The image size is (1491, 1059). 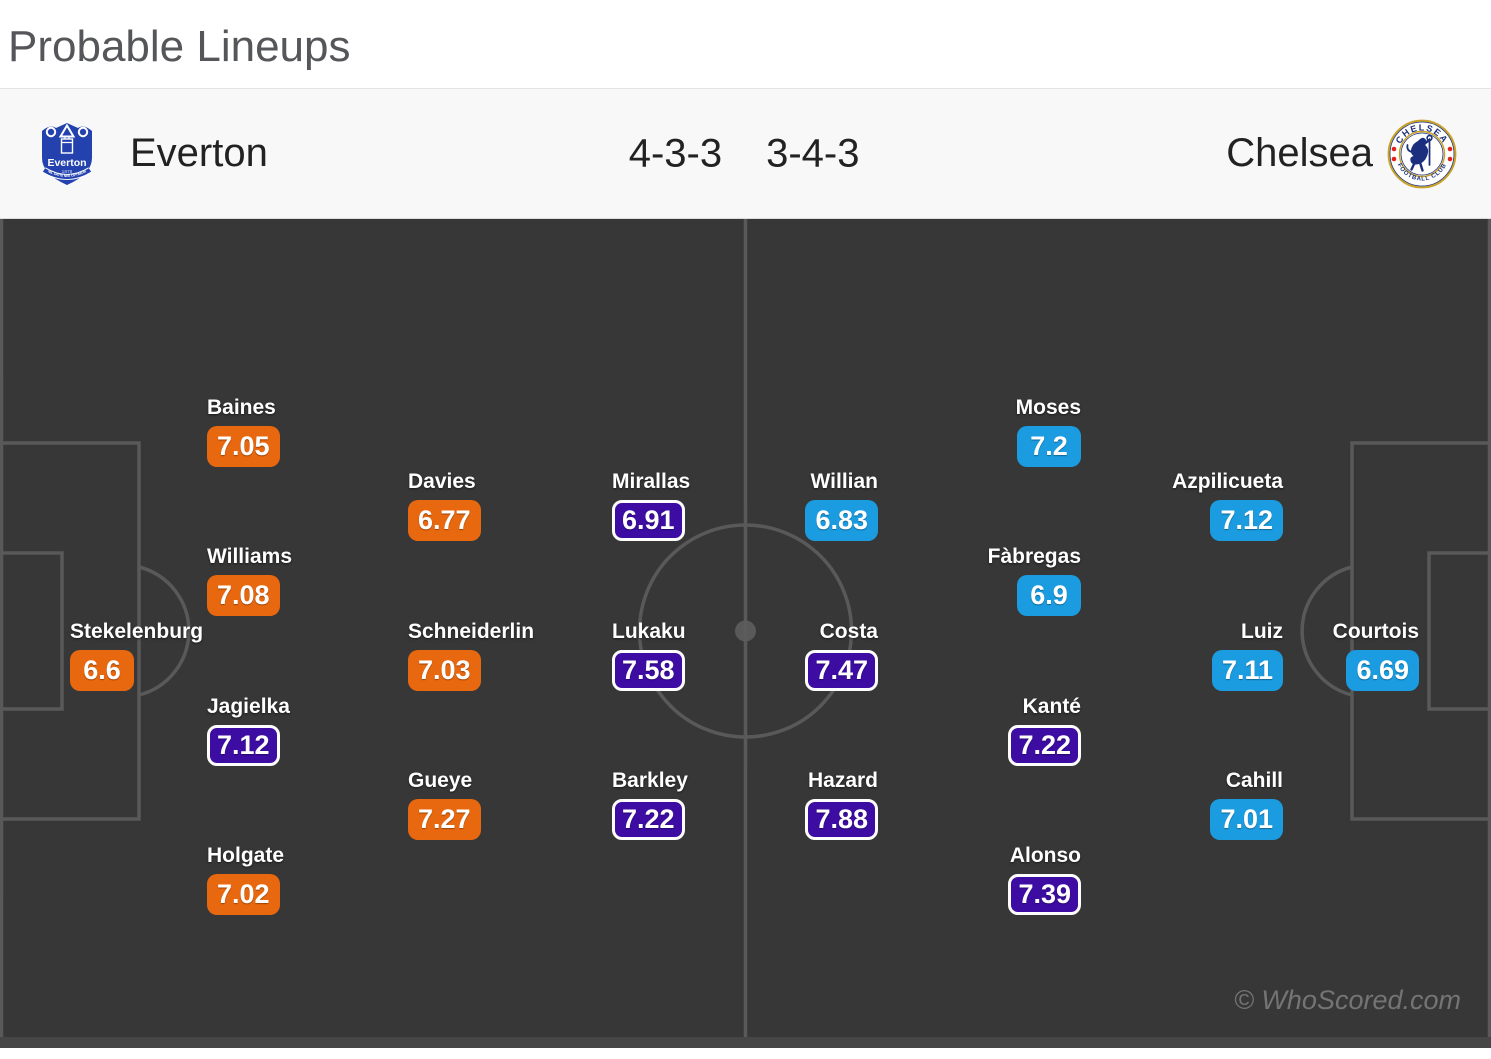 I want to click on player-name: Luiz, so click(x=1262, y=631).